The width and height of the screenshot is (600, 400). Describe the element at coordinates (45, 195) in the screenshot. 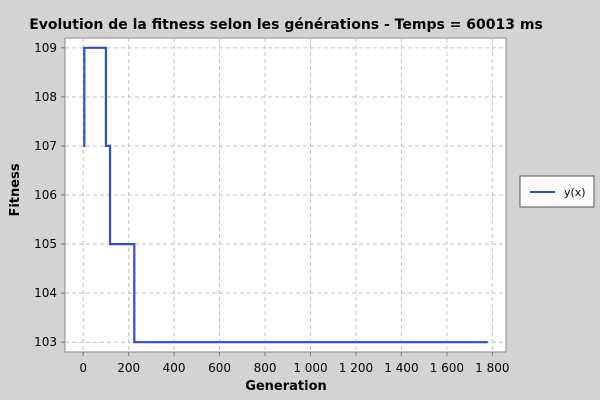

I see `y-tick-label: 106` at that location.